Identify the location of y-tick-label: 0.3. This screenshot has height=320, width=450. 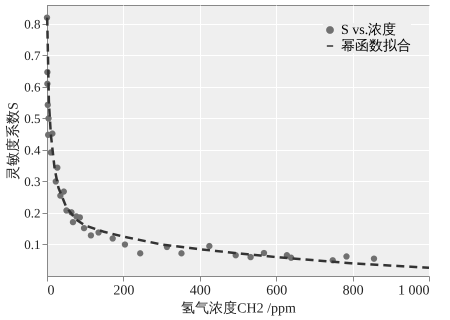
(32, 181).